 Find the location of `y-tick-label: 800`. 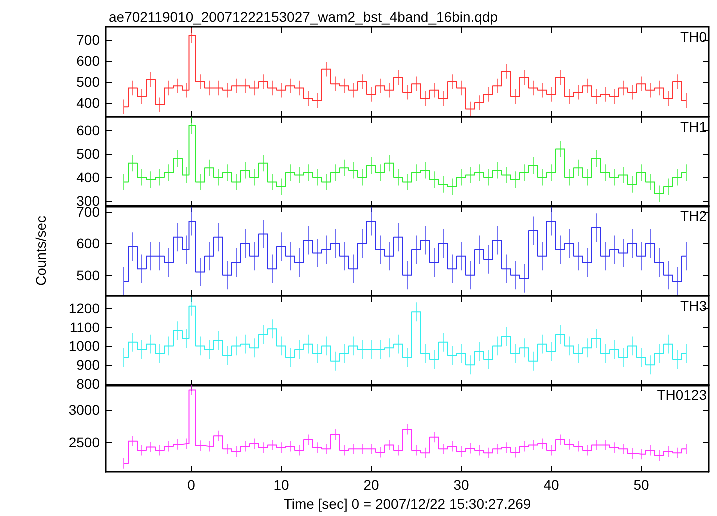

y-tick-label: 800 is located at coordinates (88, 384).